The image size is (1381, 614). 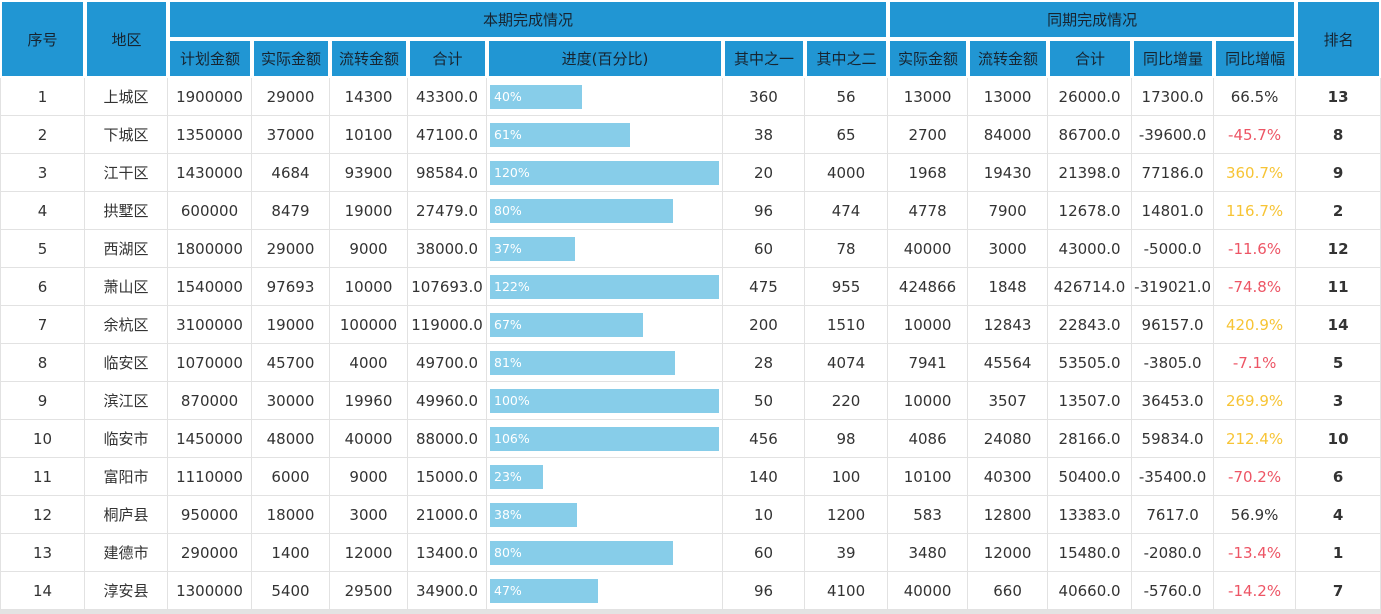 I want to click on cell-progress: 106%, so click(x=605, y=439).